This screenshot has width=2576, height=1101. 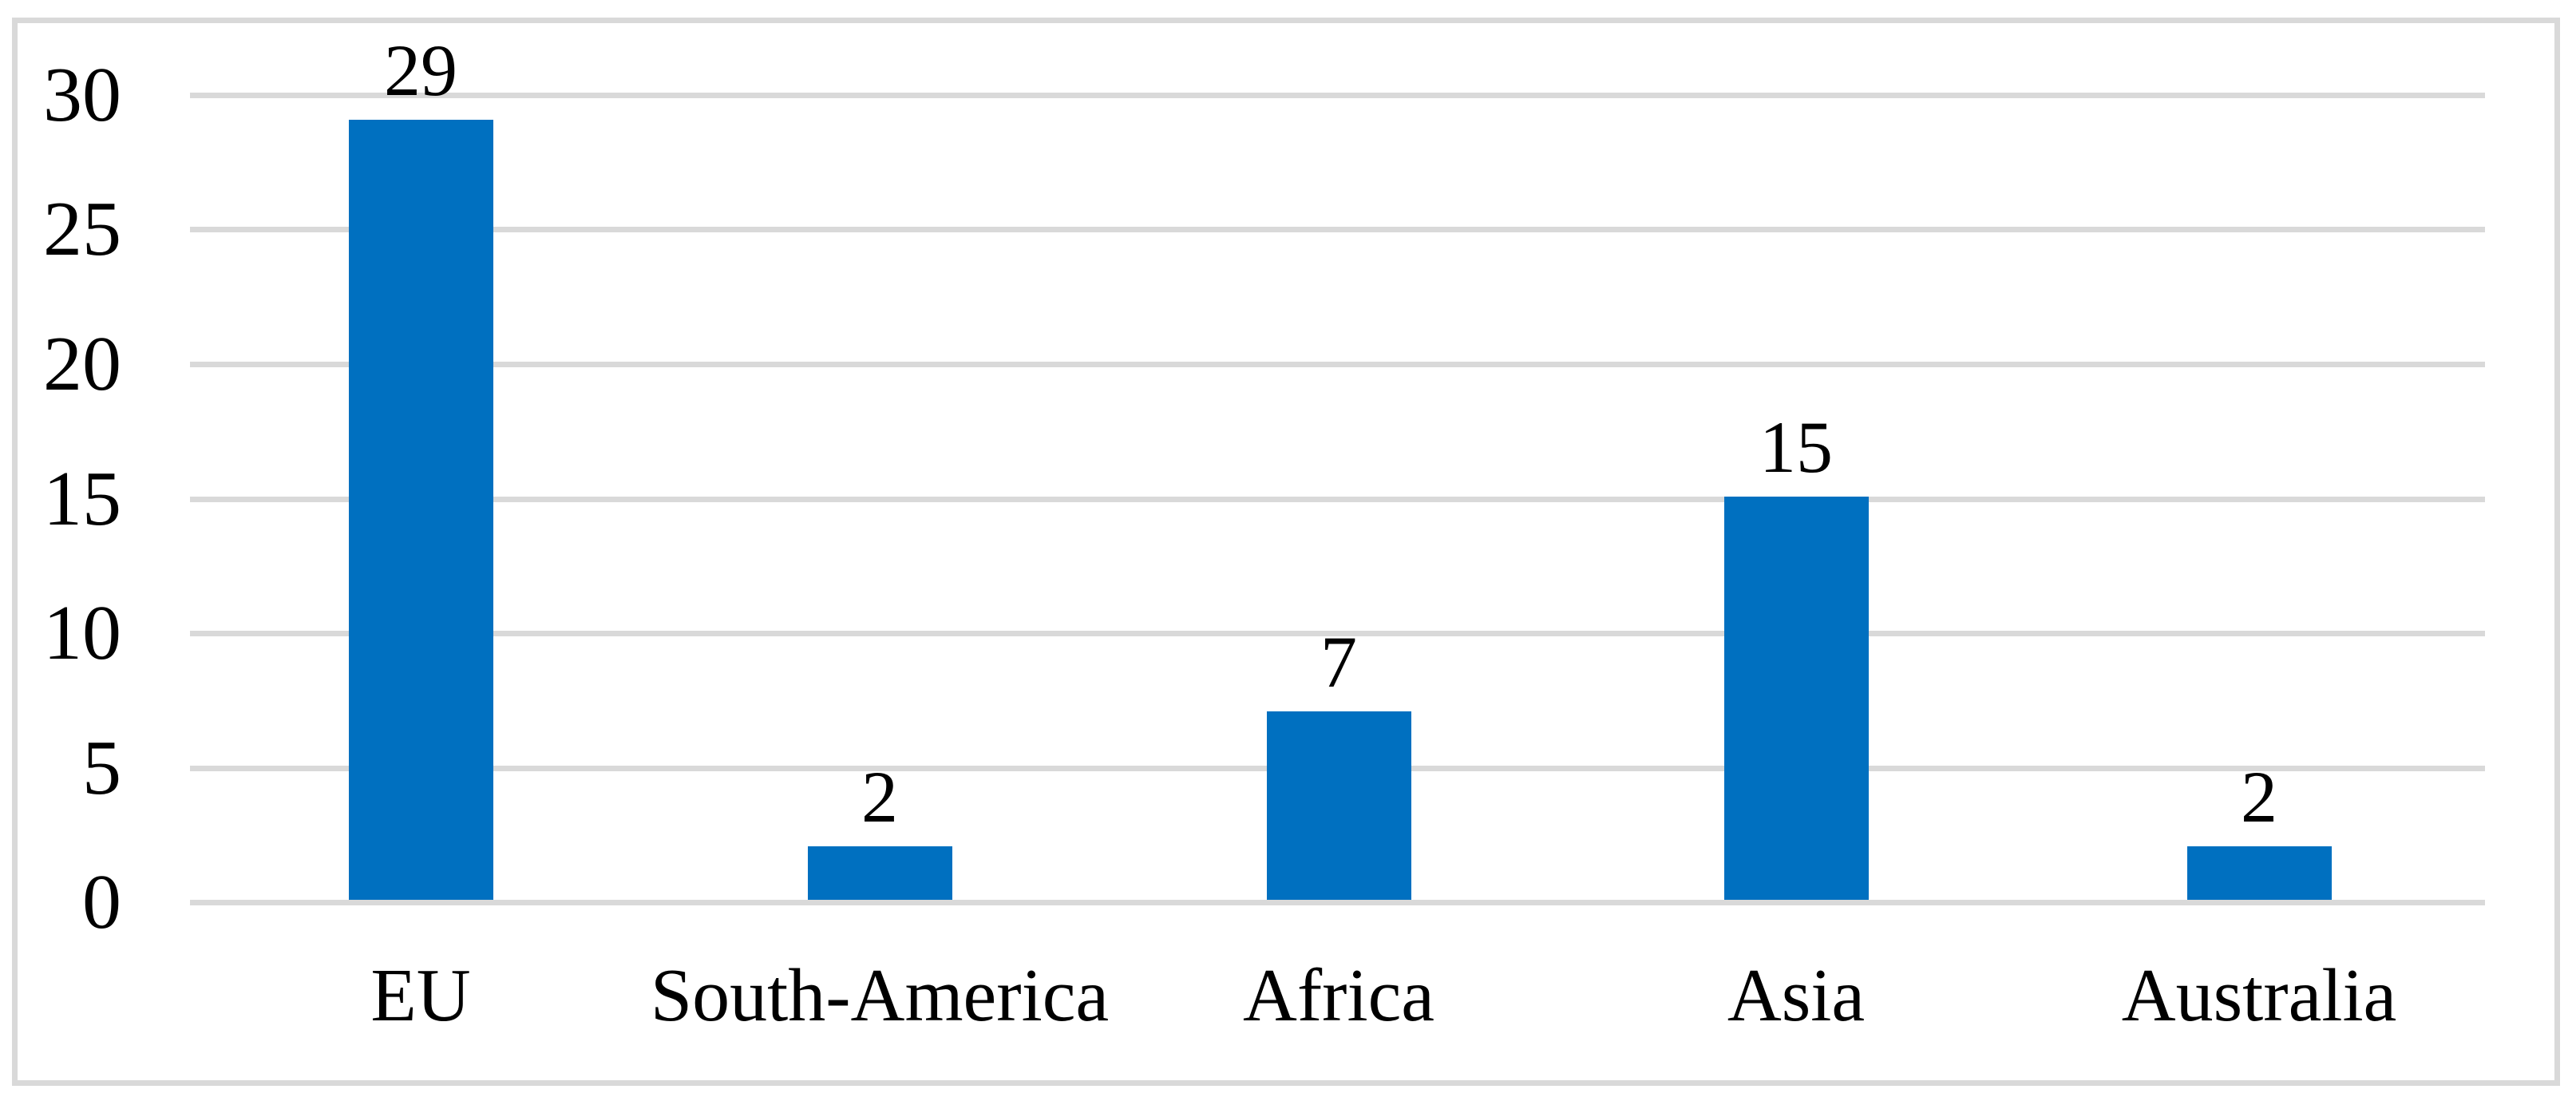 What do you see at coordinates (82, 633) in the screenshot?
I see `y-tick-label-10: 10` at bounding box center [82, 633].